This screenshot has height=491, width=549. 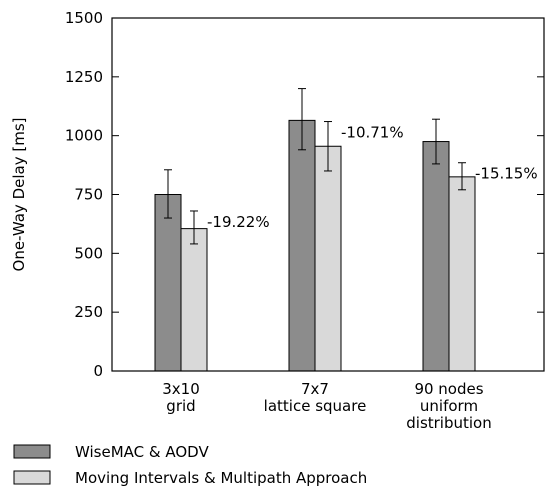 What do you see at coordinates (88, 312) in the screenshot?
I see `y-tick-label: 250` at bounding box center [88, 312].